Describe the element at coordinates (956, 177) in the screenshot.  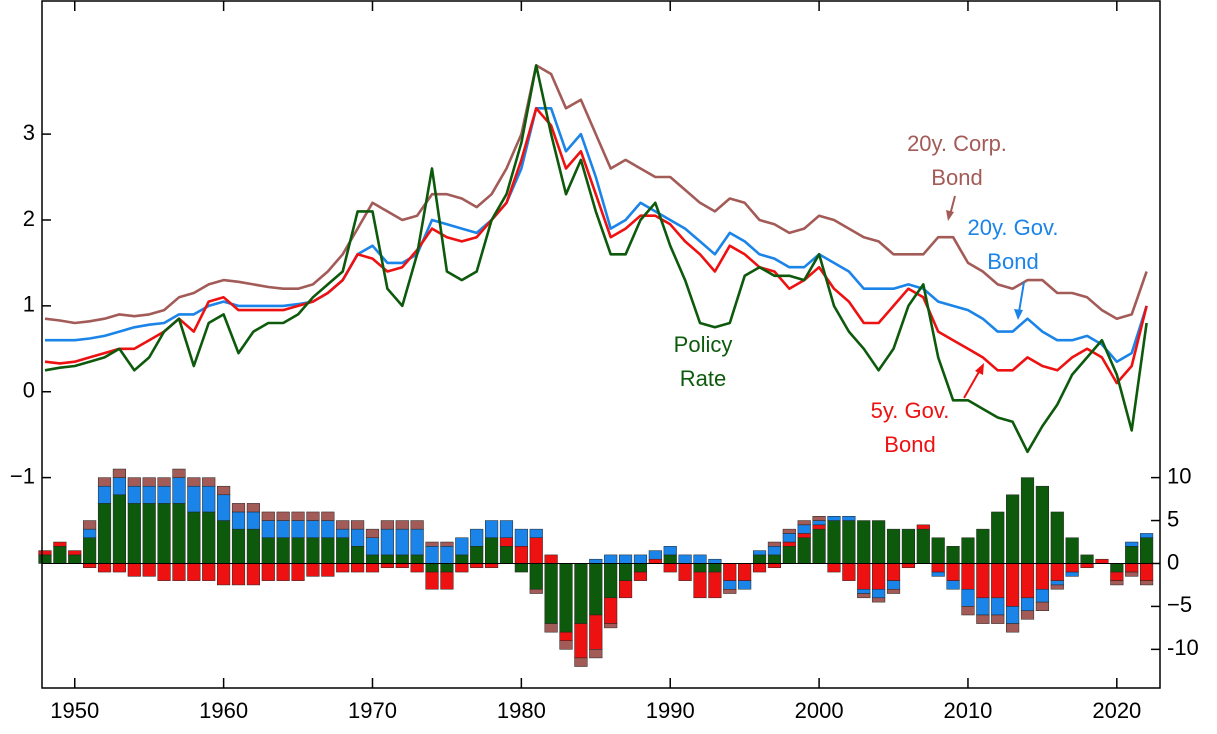
I see `annotation: Bond` at that location.